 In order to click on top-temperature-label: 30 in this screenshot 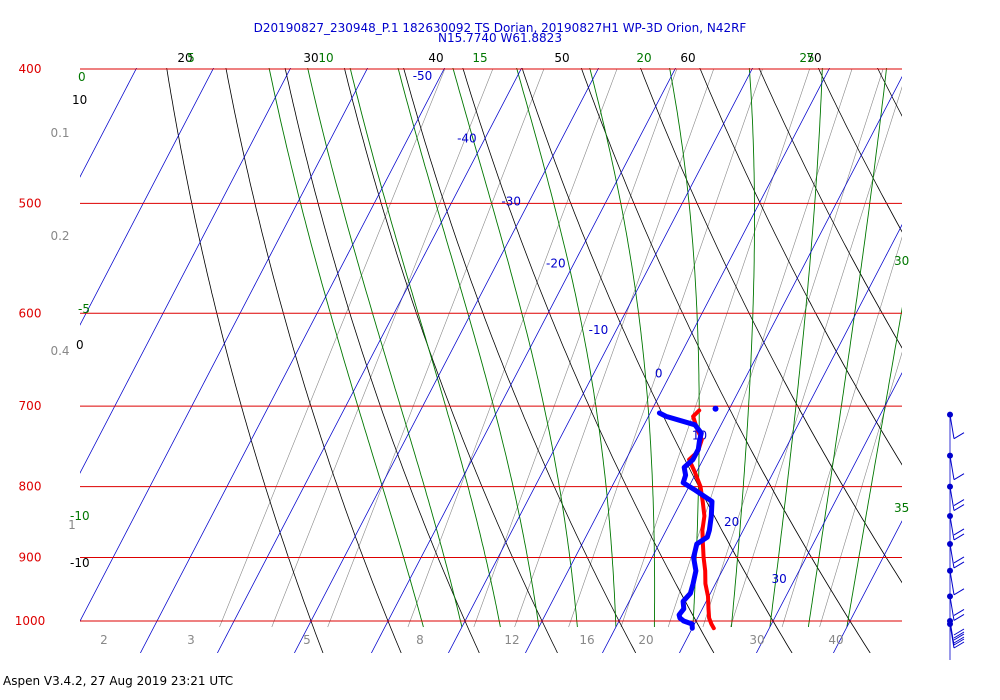, I will do `click(310, 58)`.